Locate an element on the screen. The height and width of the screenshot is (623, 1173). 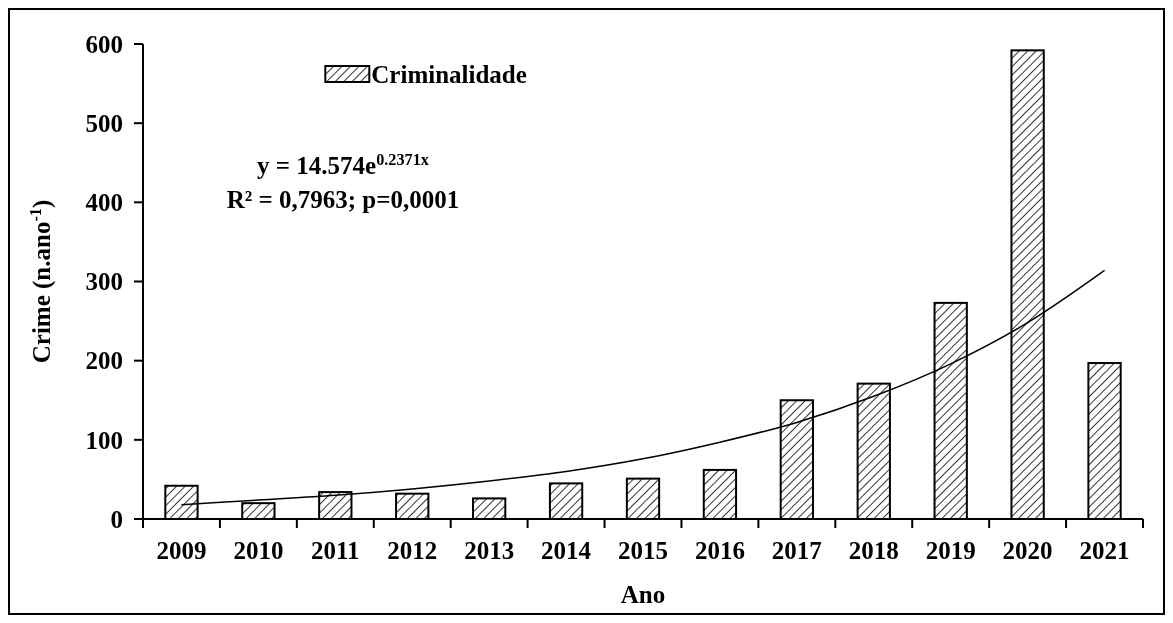
x-axis-title: Ano is located at coordinates (643, 594).